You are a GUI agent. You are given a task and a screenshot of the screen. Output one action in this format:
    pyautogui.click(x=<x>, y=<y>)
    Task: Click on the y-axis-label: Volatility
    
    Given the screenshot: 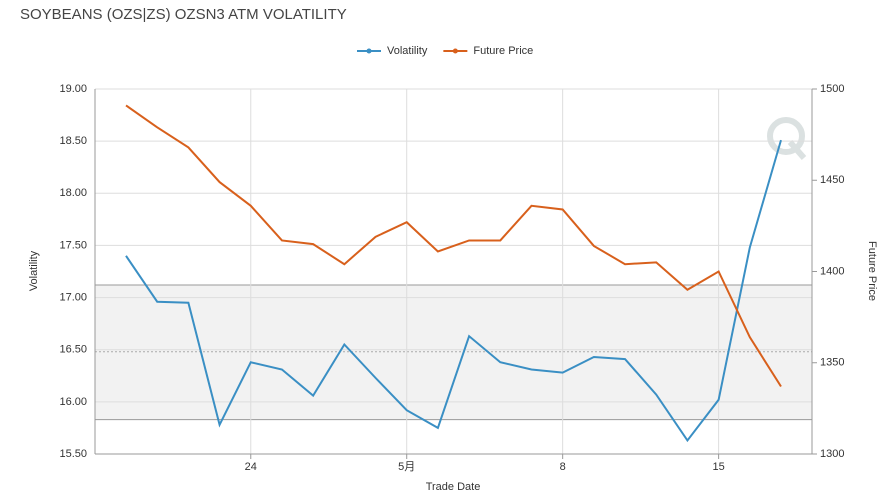 What is the action you would take?
    pyautogui.click(x=34, y=270)
    